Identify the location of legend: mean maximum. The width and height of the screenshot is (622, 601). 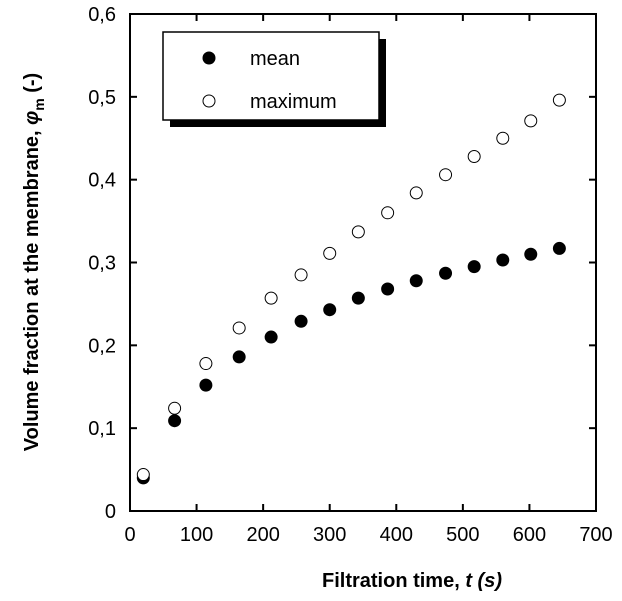
(274, 79).